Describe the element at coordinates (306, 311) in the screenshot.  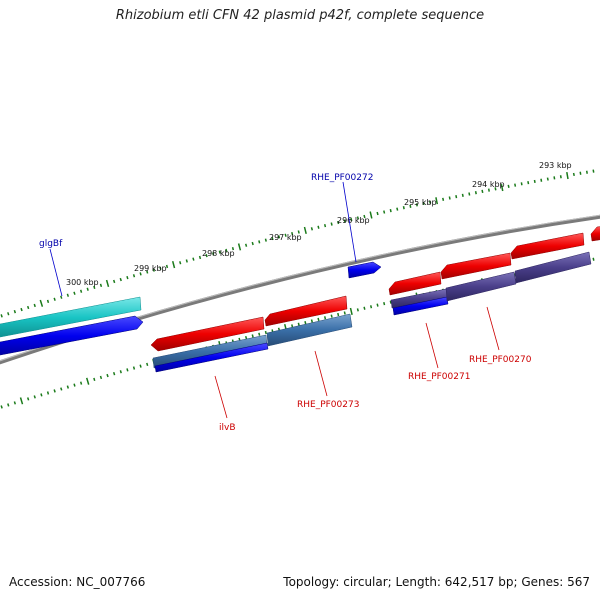
I see `rhe-pf00273-cds-arrow` at that location.